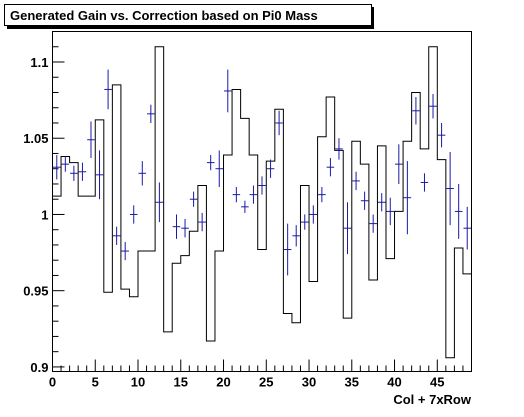 This screenshot has height=417, width=524. Describe the element at coordinates (138, 382) in the screenshot. I see `x-tick-label: 10` at that location.